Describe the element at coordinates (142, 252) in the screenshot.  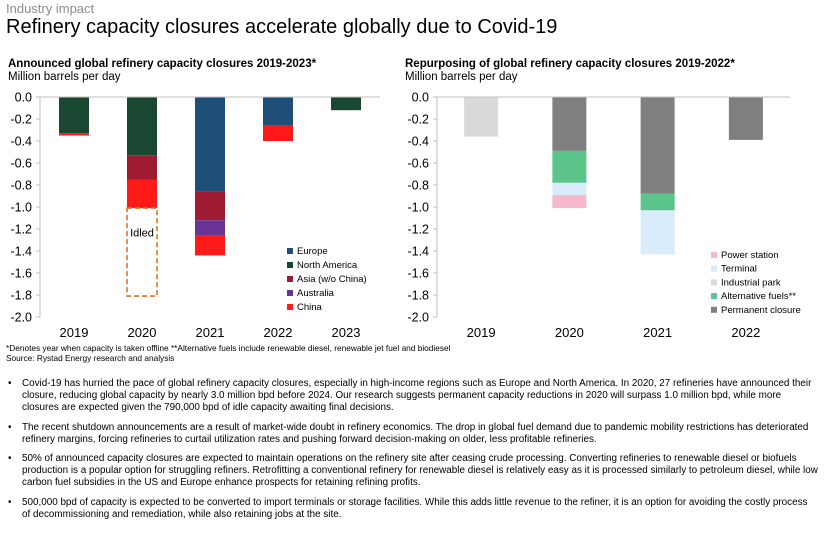
I see `idled-annotation-box` at that location.